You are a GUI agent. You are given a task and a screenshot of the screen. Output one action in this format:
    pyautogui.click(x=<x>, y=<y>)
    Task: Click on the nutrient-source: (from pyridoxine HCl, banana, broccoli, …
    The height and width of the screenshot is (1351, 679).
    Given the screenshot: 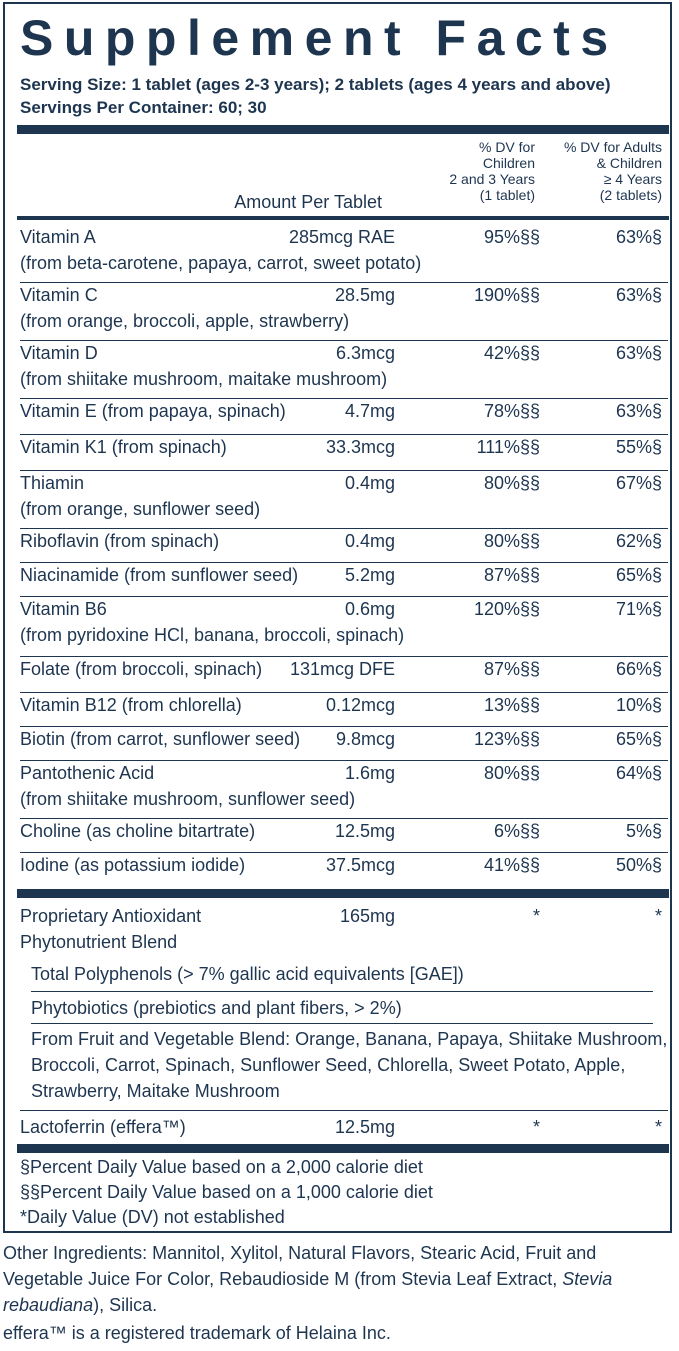 What is the action you would take?
    pyautogui.click(x=212, y=635)
    